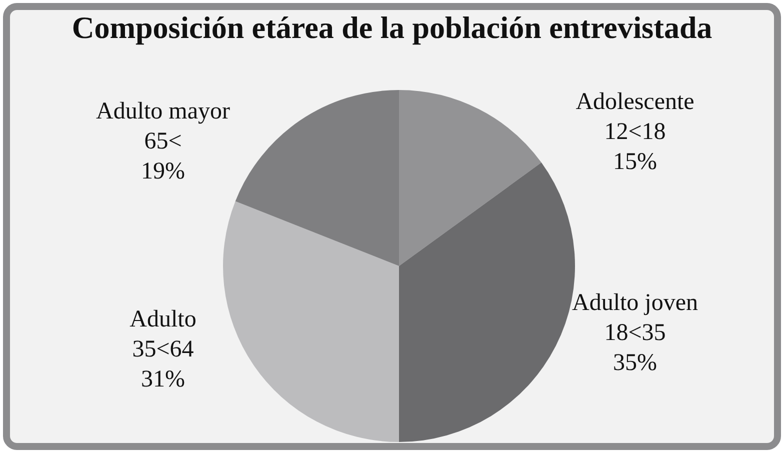 This screenshot has width=784, height=453. Describe the element at coordinates (163, 126) in the screenshot. I see `slice-label: Adulto mayor 65<` at that location.